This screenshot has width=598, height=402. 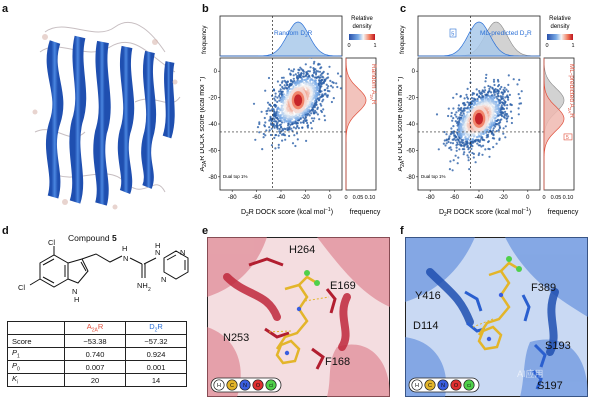 What do you see at coordinates (370, 198) in the screenshot?
I see `side-x-tick-label: 0.10` at bounding box center [370, 198].